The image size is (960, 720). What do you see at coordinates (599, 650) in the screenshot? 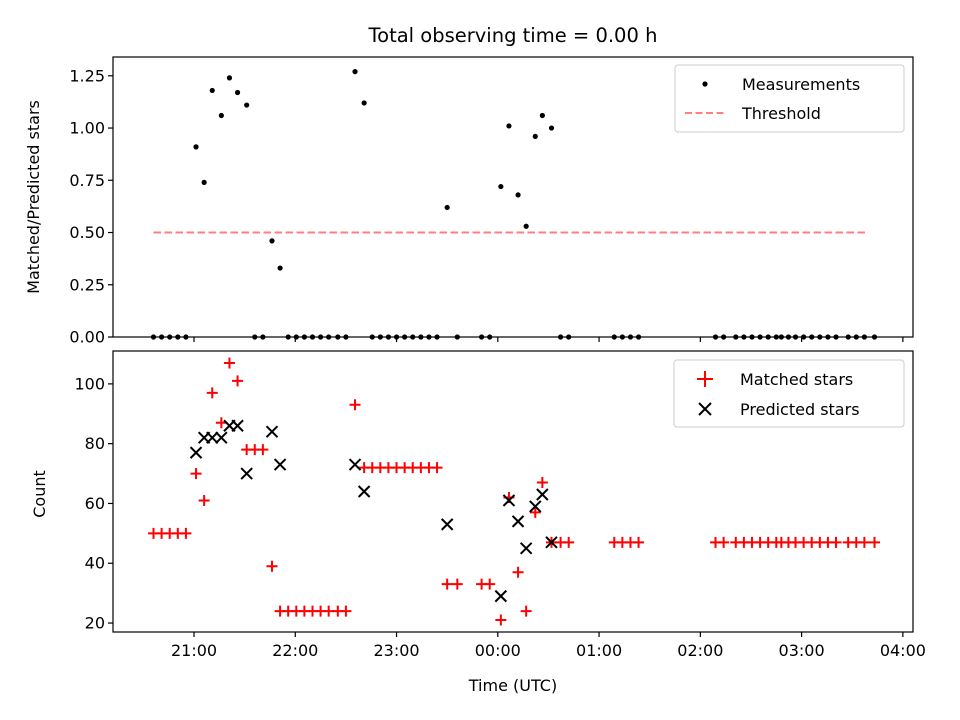
I see `x-tick-label: 01:00` at bounding box center [599, 650].